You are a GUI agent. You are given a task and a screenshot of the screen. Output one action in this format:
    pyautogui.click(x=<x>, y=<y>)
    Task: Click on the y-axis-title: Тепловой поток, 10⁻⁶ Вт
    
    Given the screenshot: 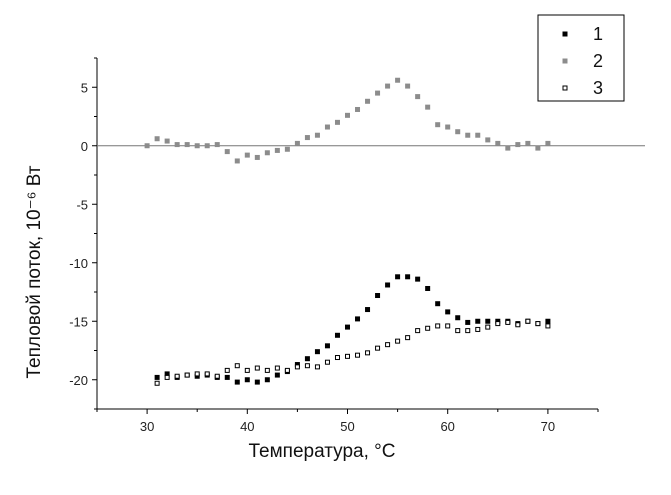 What is the action you would take?
    pyautogui.click(x=34, y=271)
    